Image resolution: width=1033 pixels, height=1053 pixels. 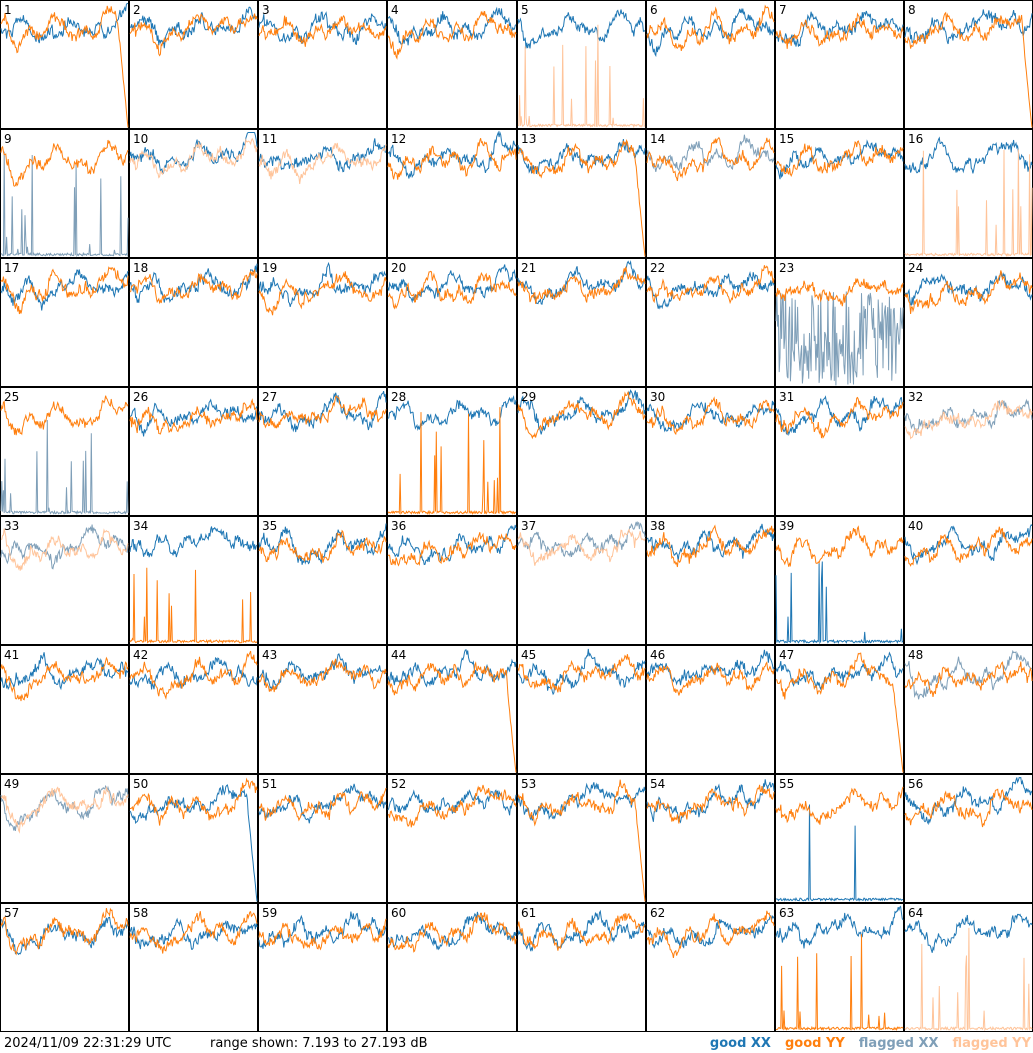 What do you see at coordinates (140, 526) in the screenshot?
I see `panel-label: 34` at bounding box center [140, 526].